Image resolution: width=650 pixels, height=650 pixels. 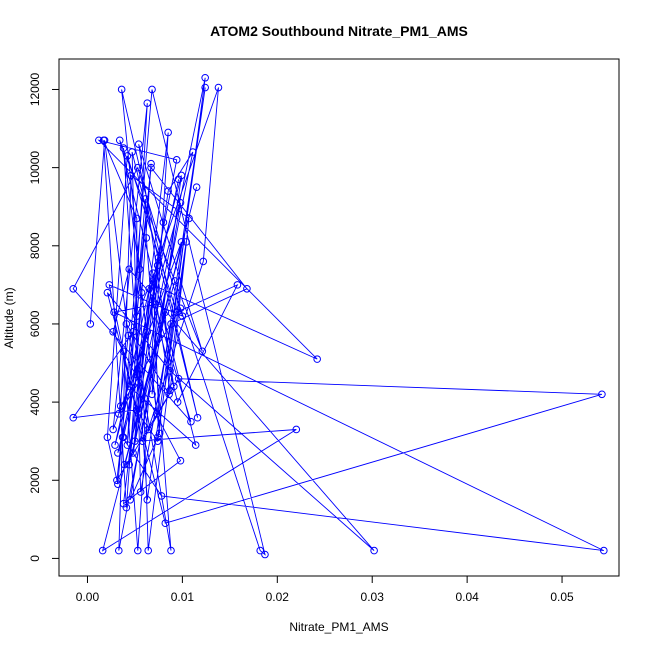 I want to click on x-axis: 0.00 0.01 0.02 0.03 0.04 0.05, so click(x=325, y=589).